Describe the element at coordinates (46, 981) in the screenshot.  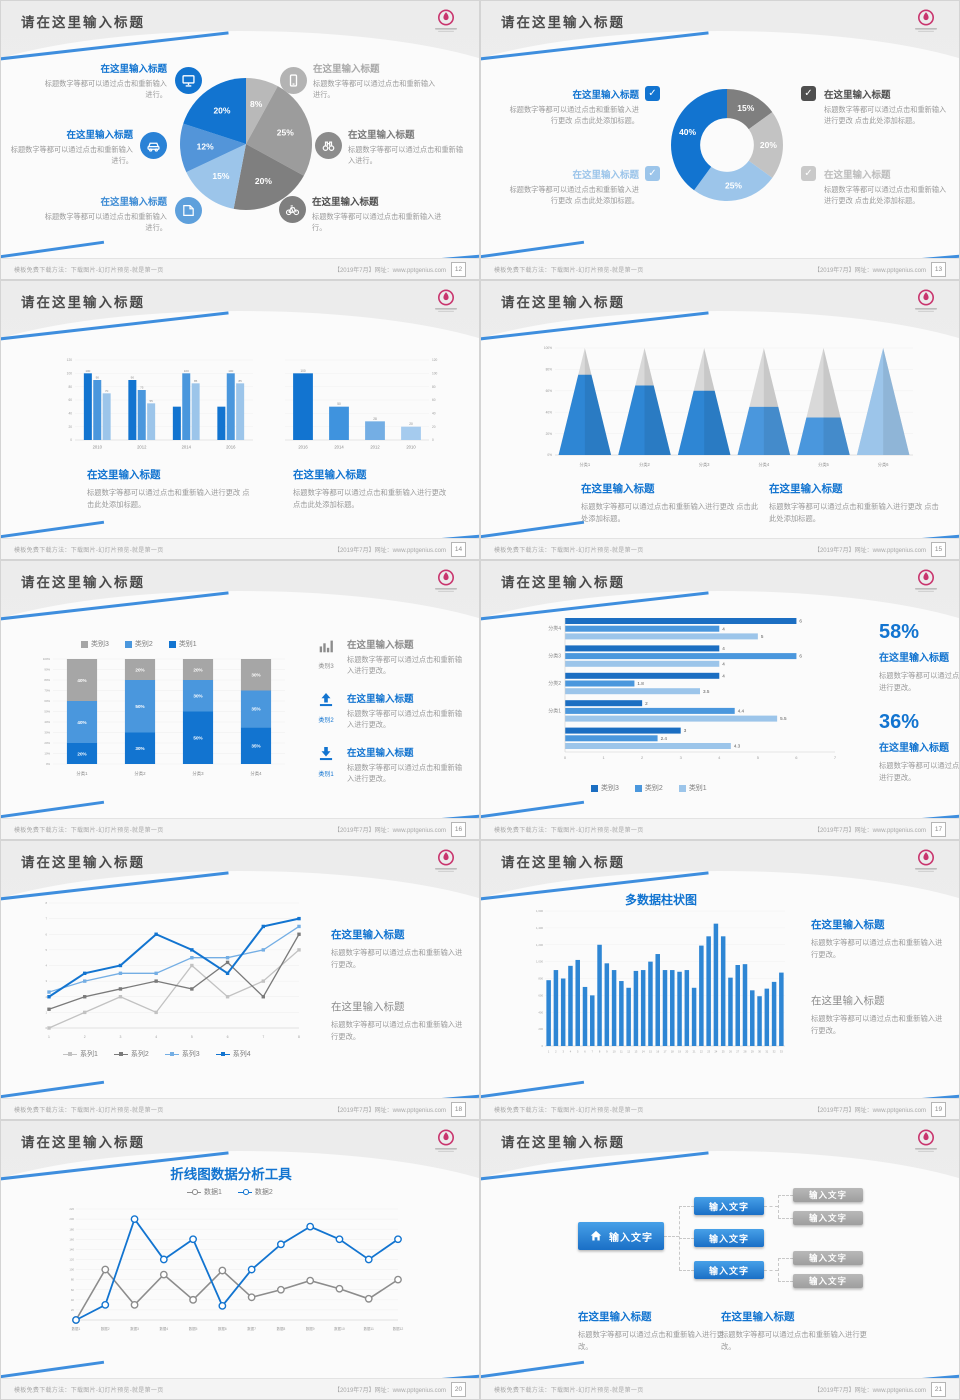
I see `svg-text: 3` at that location.